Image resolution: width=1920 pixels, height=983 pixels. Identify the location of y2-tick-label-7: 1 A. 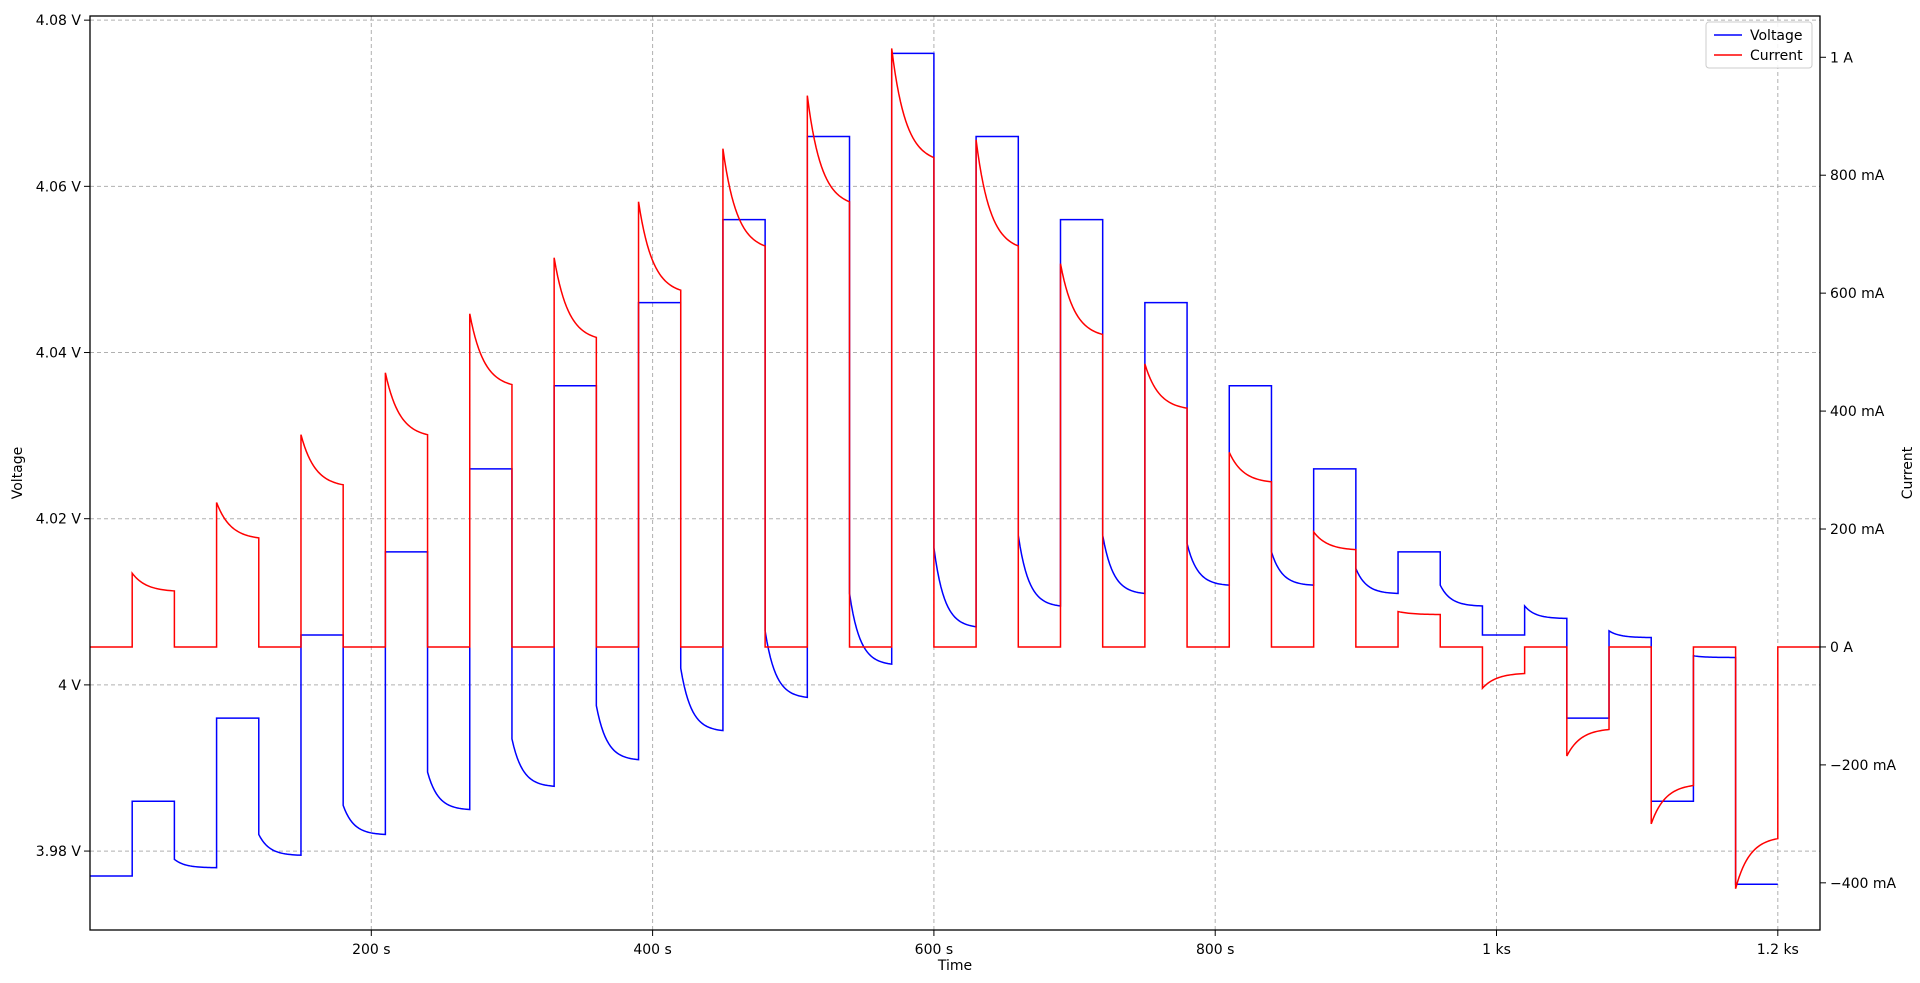
(1841, 58).